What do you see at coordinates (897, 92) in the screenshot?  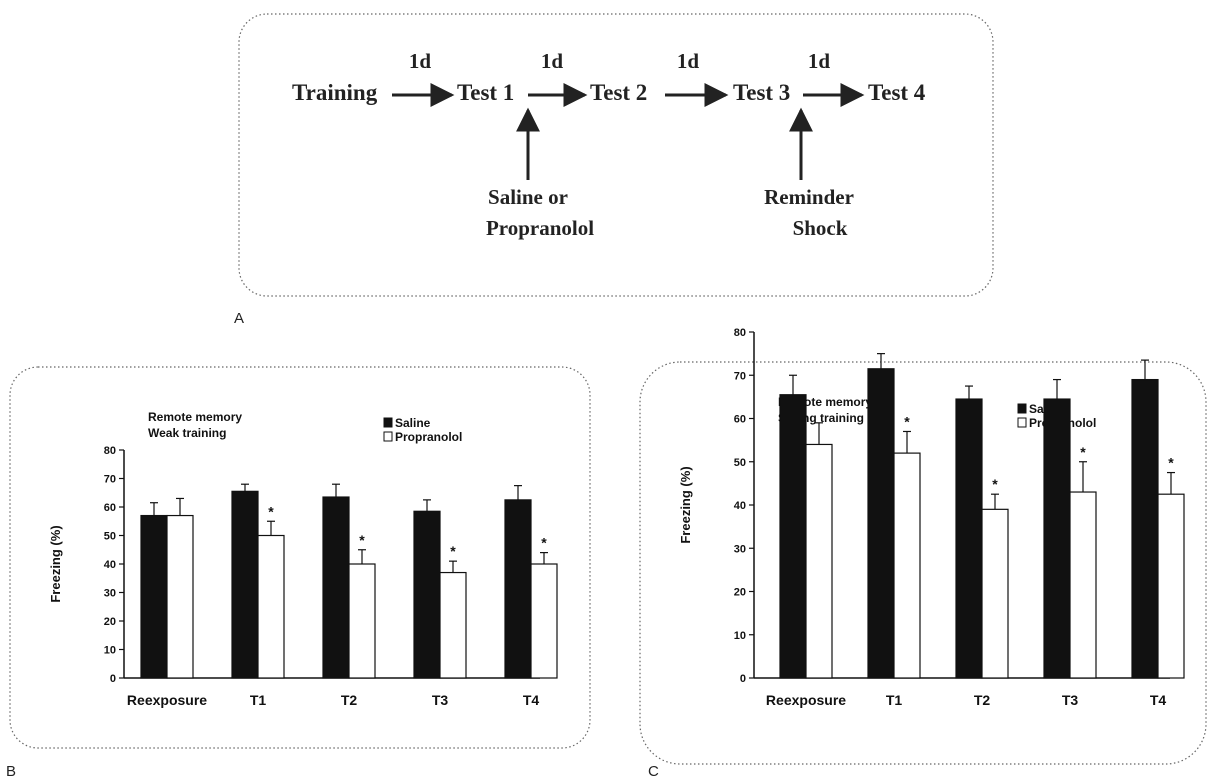 I see `stage-test-4: Test 4` at bounding box center [897, 92].